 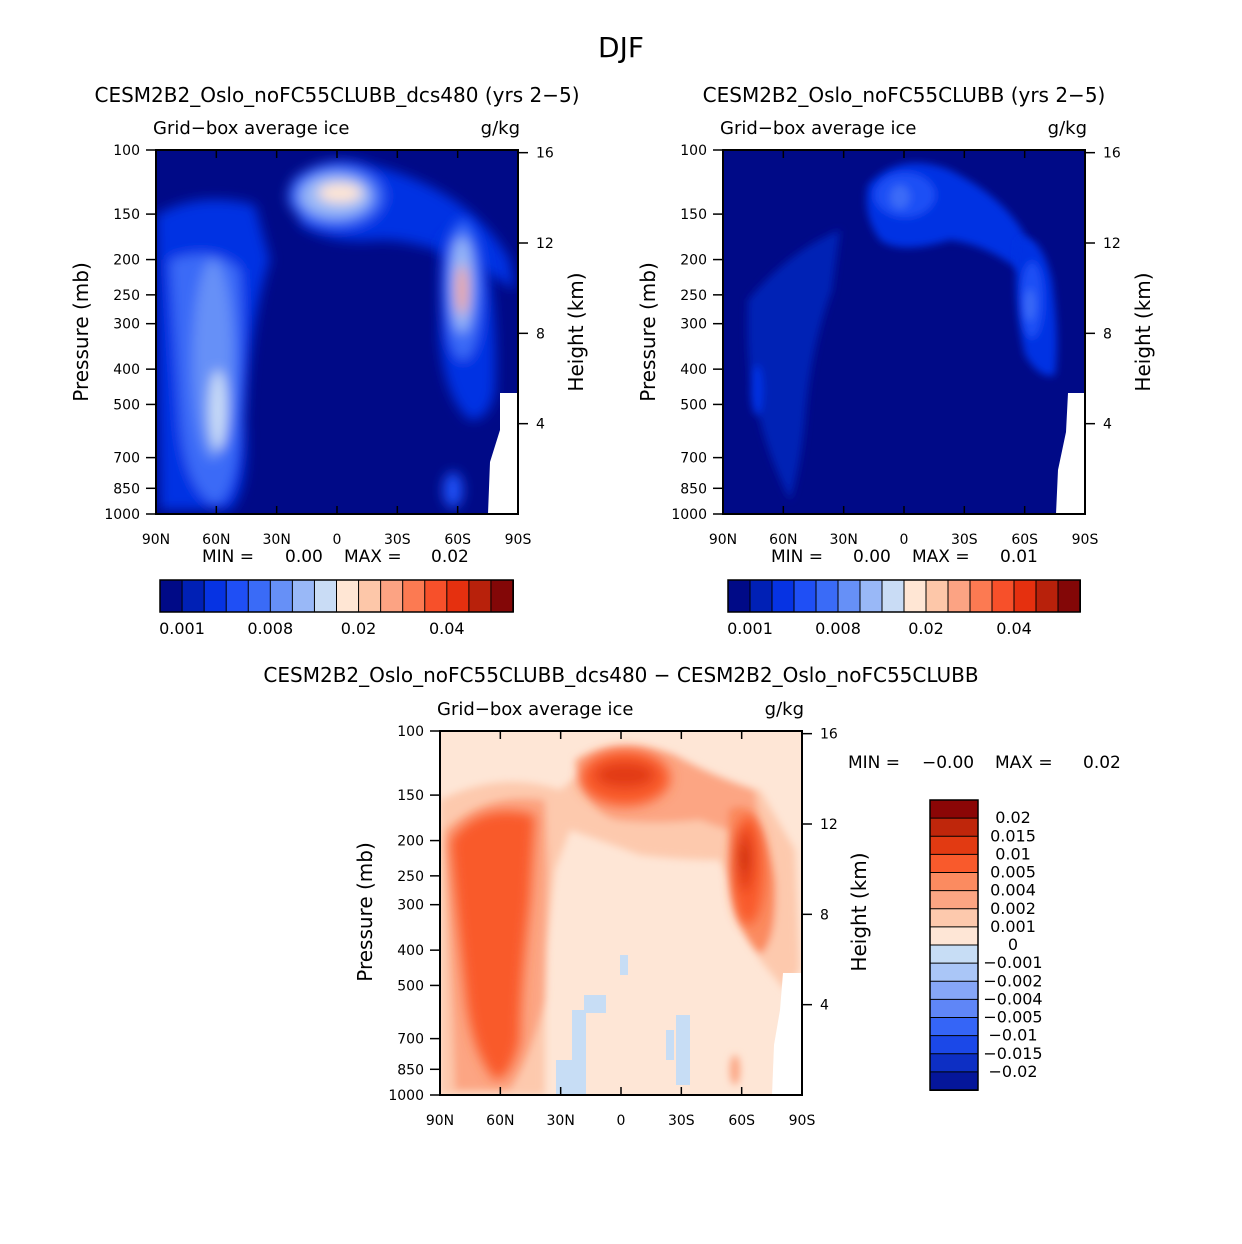 I want to click on figure-title: DJF, so click(x=621, y=47).